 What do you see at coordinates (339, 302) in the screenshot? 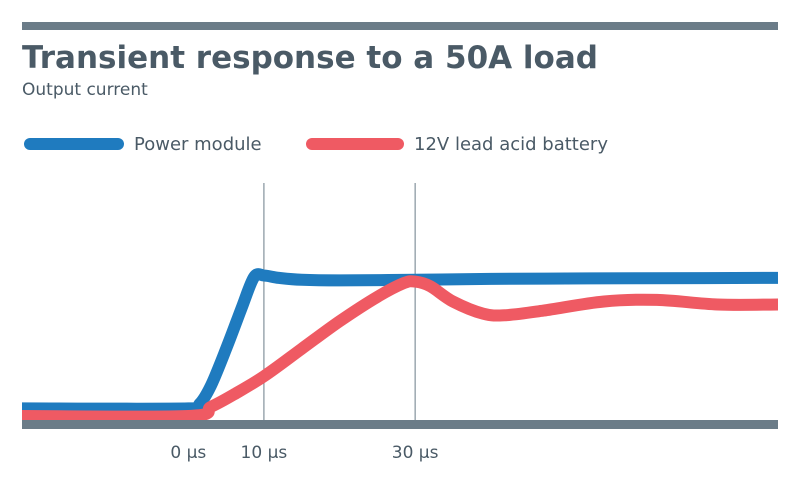
I see `grid-lines` at bounding box center [339, 302].